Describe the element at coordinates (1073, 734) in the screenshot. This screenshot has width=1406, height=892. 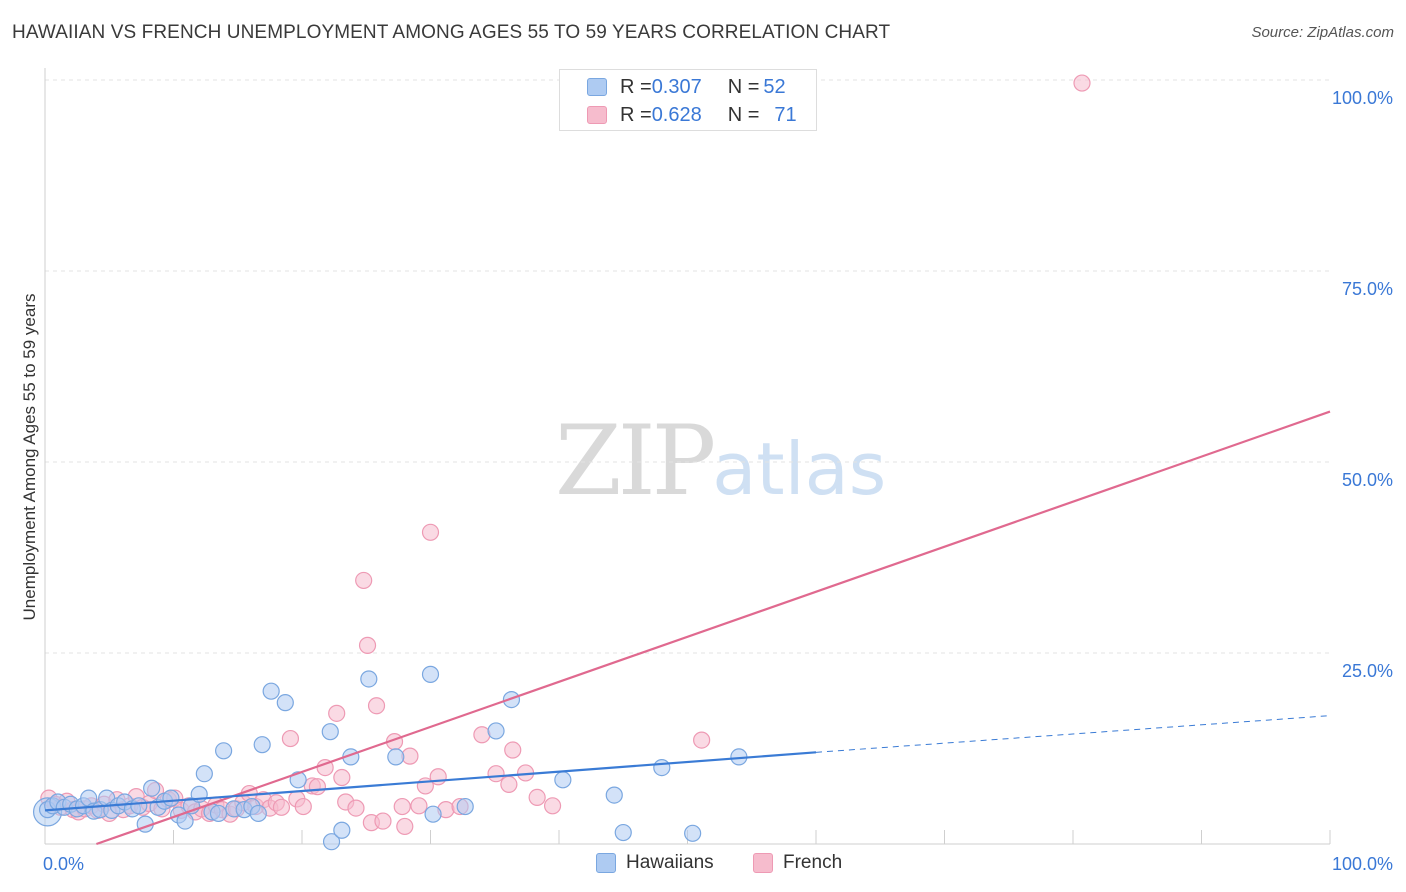
I see `hawaiians-trend-extension` at that location.